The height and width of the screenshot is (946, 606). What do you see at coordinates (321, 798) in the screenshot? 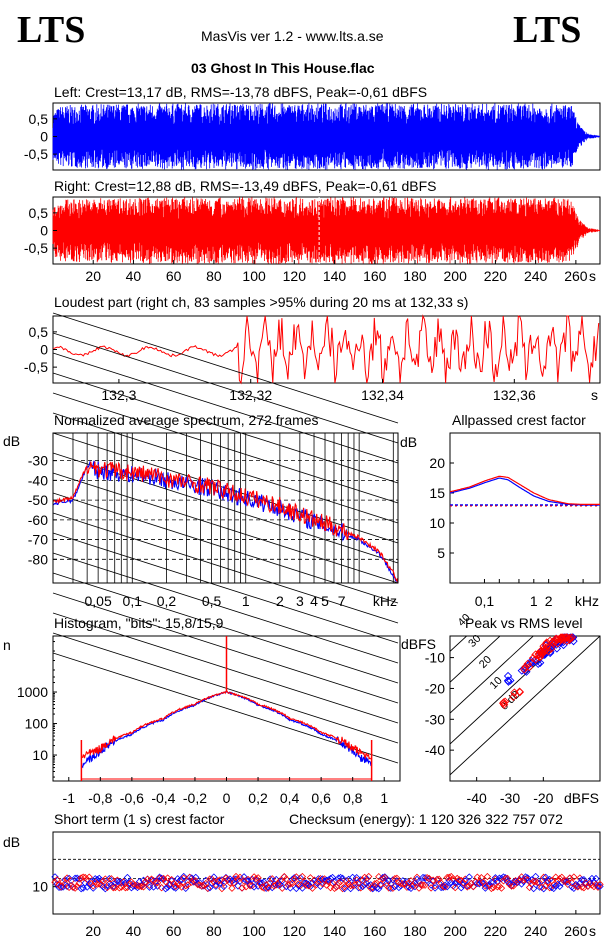
I see `xtick-histogram-8: 0,6` at bounding box center [321, 798].